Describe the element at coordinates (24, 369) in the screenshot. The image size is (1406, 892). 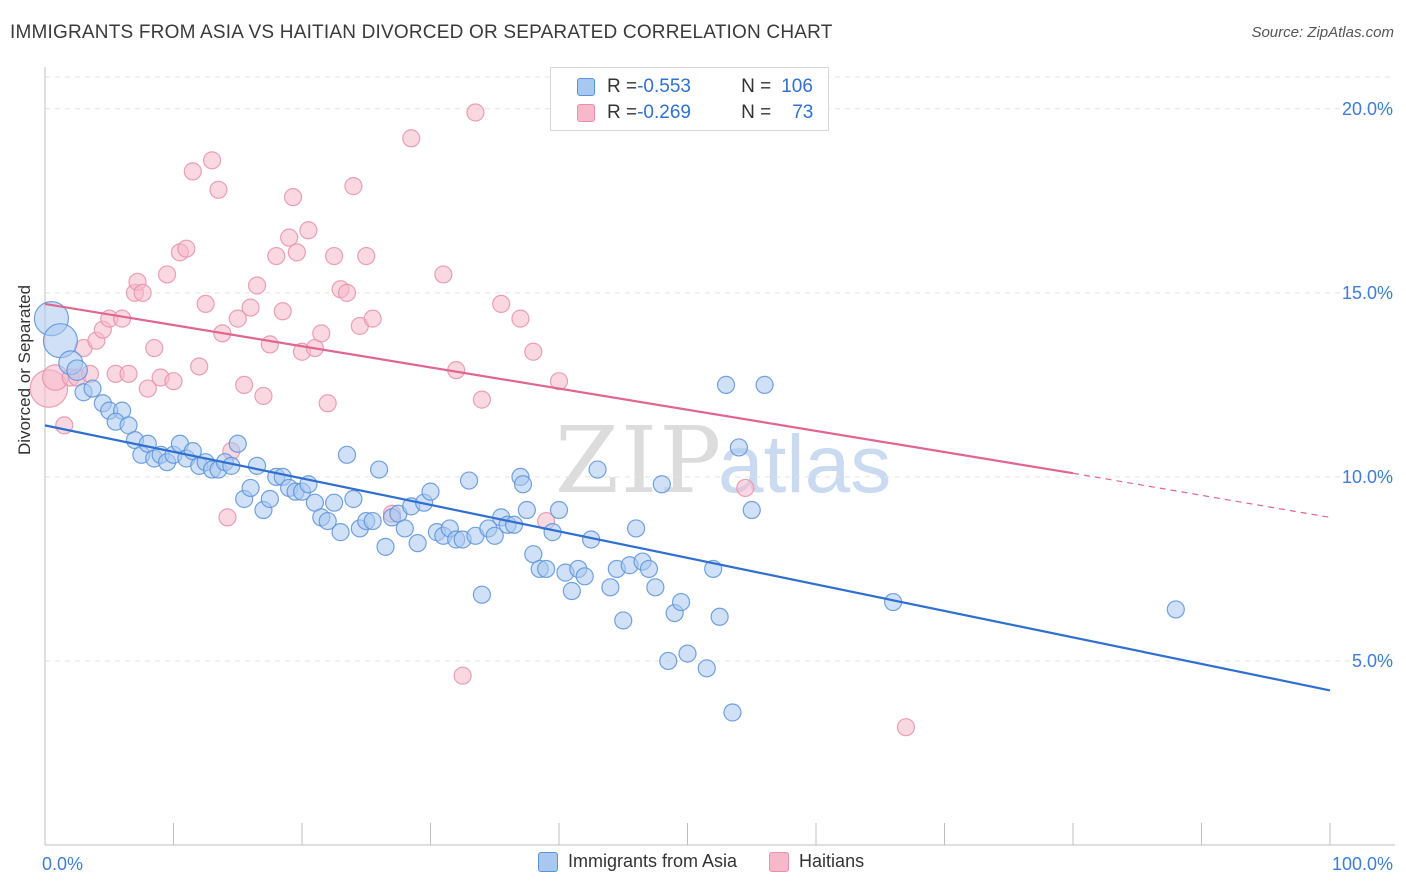
I see `y-axis-label: Divorced or Separated` at that location.